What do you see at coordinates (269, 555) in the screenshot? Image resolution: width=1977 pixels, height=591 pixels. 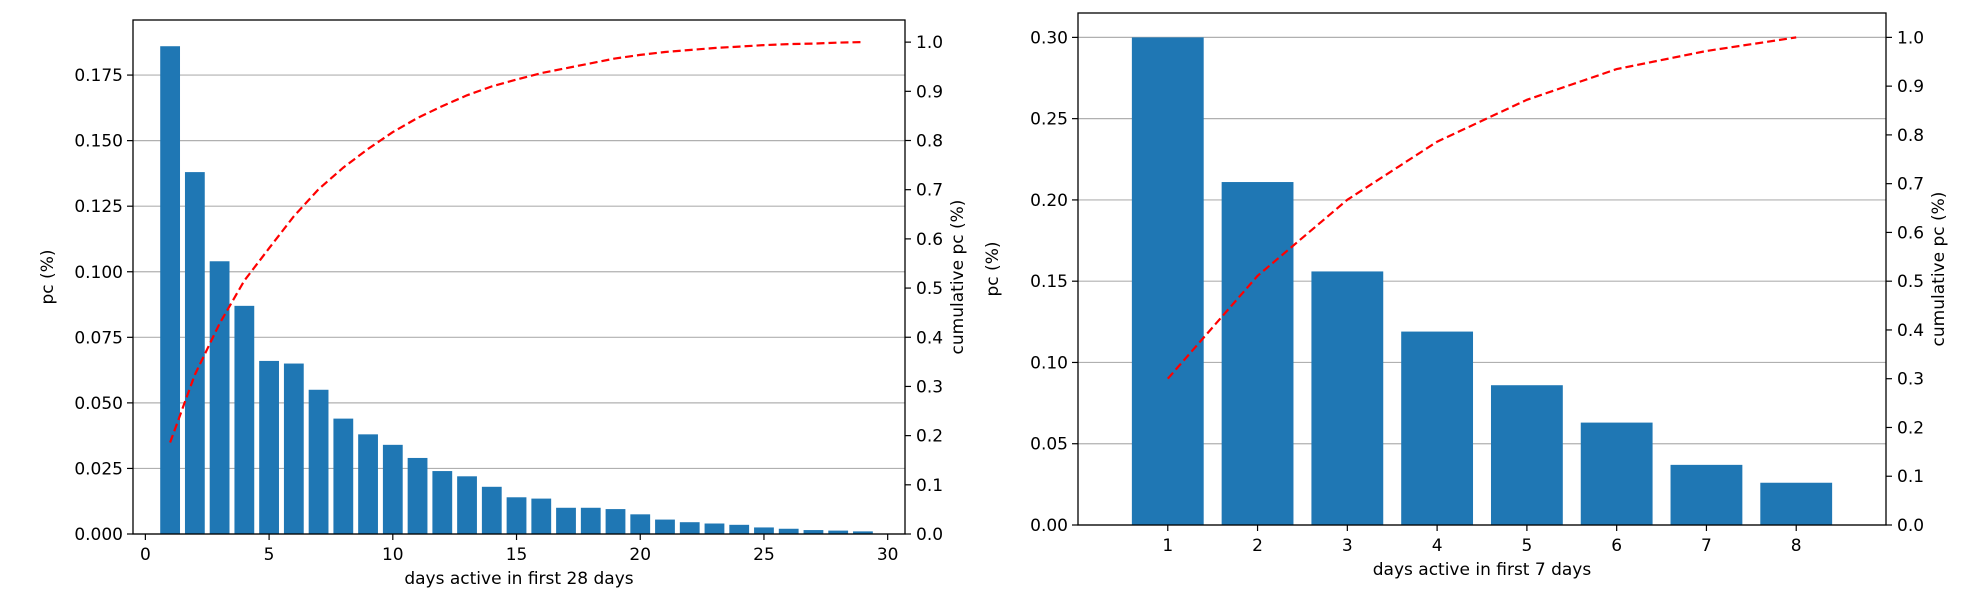 I see `x-tick-label: 5` at bounding box center [269, 555].